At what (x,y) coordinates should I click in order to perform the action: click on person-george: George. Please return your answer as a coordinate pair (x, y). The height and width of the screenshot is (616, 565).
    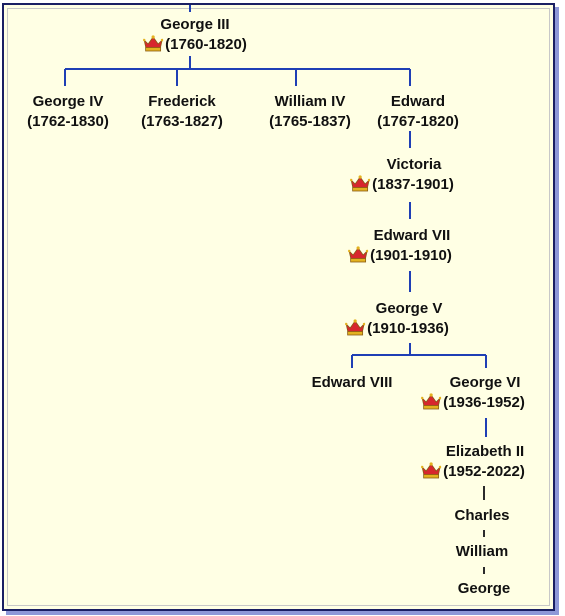
    Looking at the image, I should click on (484, 589).